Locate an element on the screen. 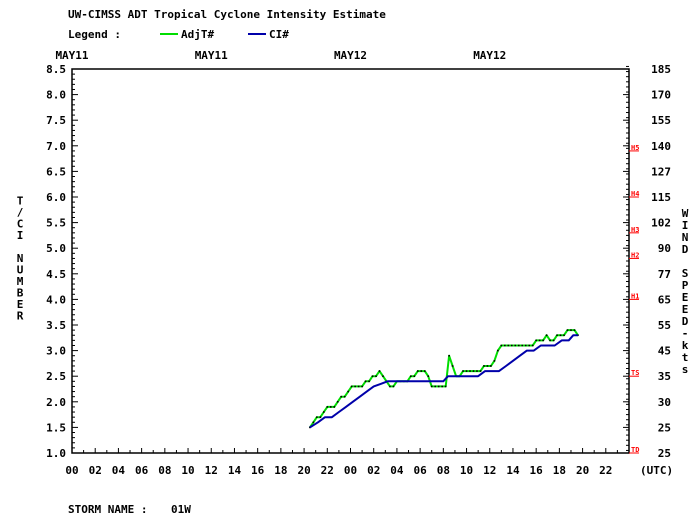 This screenshot has height=525, width=700. left-tick-label: 6.0 is located at coordinates (56, 197).